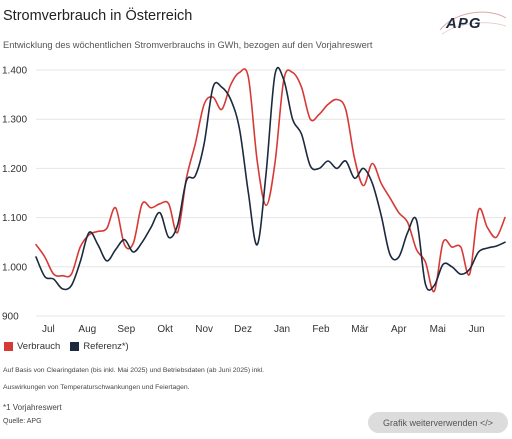 The height and width of the screenshot is (439, 512). Describe the element at coordinates (32, 407) in the screenshot. I see `footnote: *1 Vorjahreswert` at that location.